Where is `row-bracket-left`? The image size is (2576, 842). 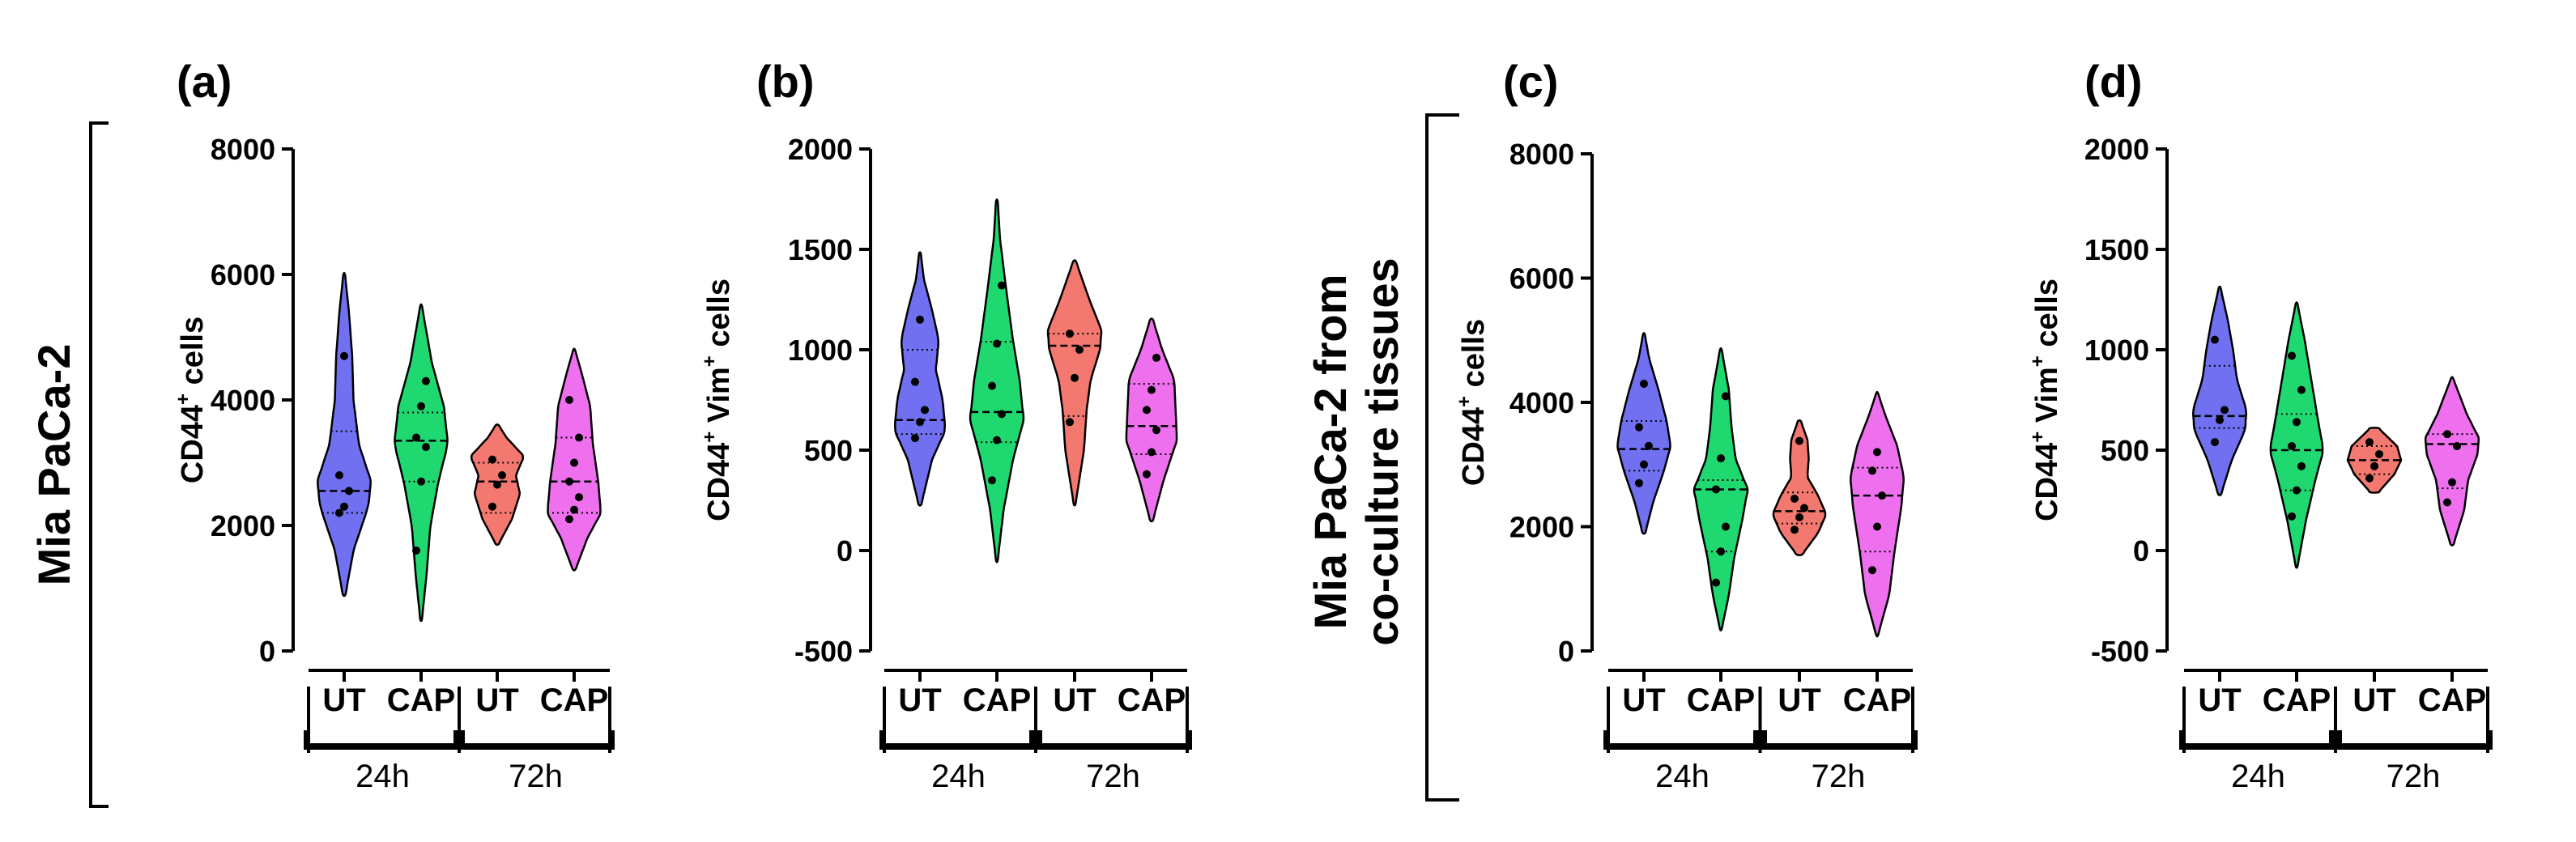
row-bracket-left is located at coordinates (99, 464).